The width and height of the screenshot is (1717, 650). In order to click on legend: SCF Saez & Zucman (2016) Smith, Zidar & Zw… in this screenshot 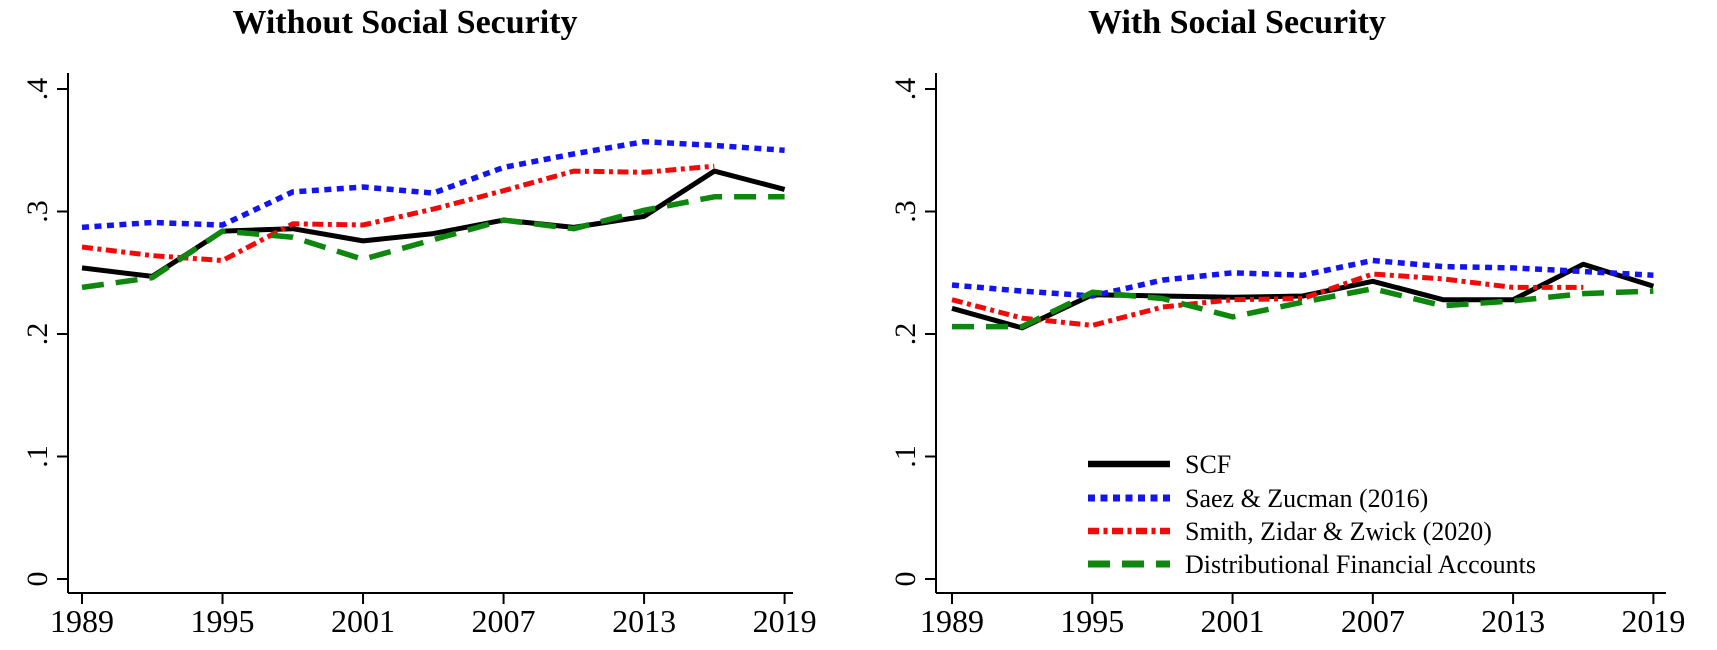, I will do `click(1312, 514)`.